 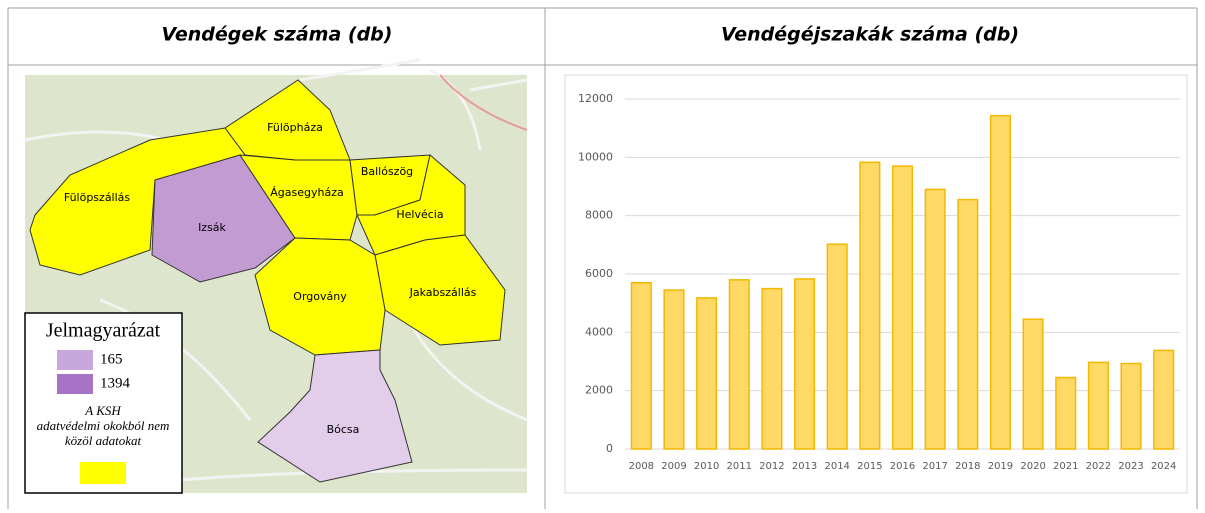 I want to click on y-tick-label: 4000, so click(x=599, y=331).